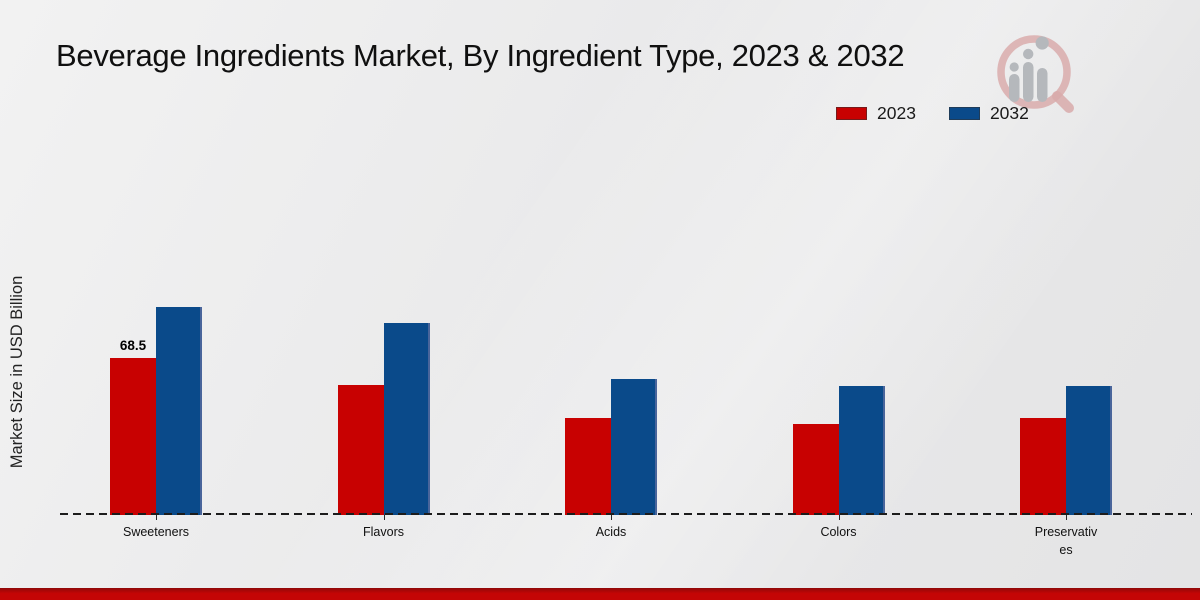  Describe the element at coordinates (932, 113) in the screenshot. I see `legend: 2023 2032` at that location.